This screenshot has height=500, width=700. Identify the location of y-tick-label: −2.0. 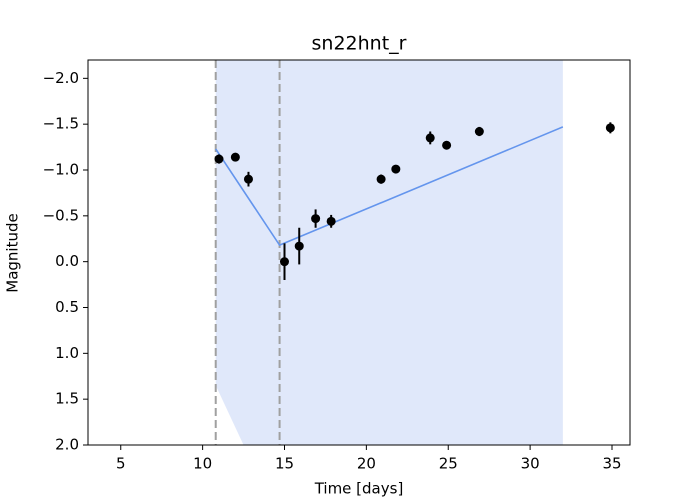
(61, 78).